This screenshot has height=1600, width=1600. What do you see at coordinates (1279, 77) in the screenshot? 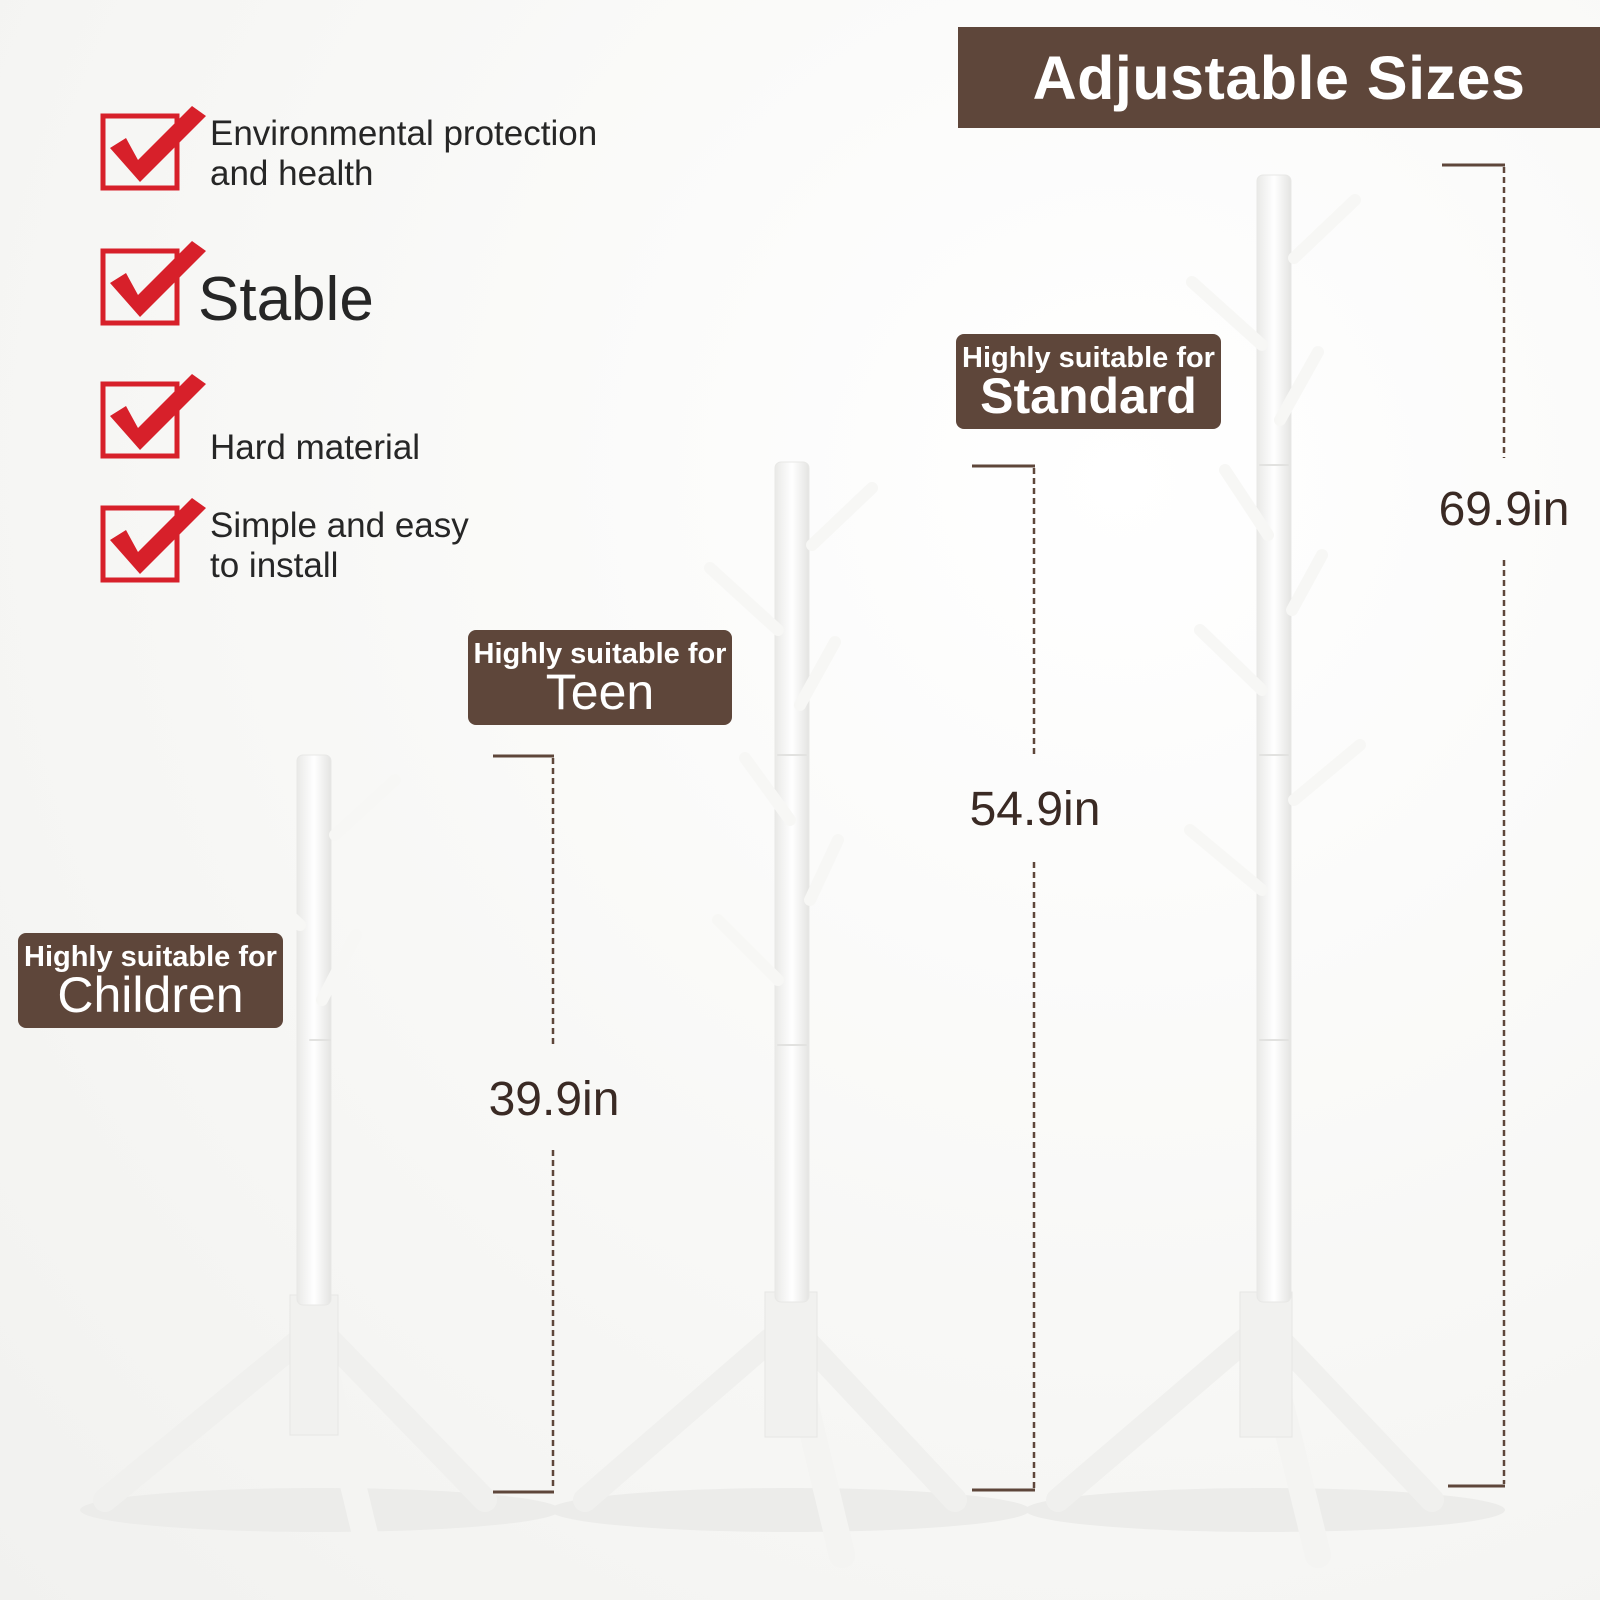
I see `page-title: Adjustable Sizes` at bounding box center [1279, 77].